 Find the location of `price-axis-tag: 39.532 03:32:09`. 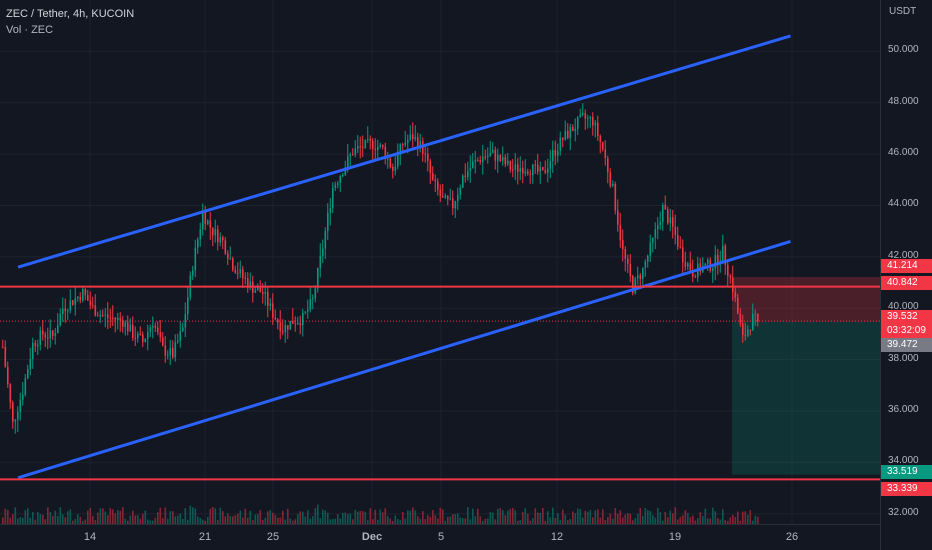

price-axis-tag: 39.532 03:32:09 is located at coordinates (906, 324).